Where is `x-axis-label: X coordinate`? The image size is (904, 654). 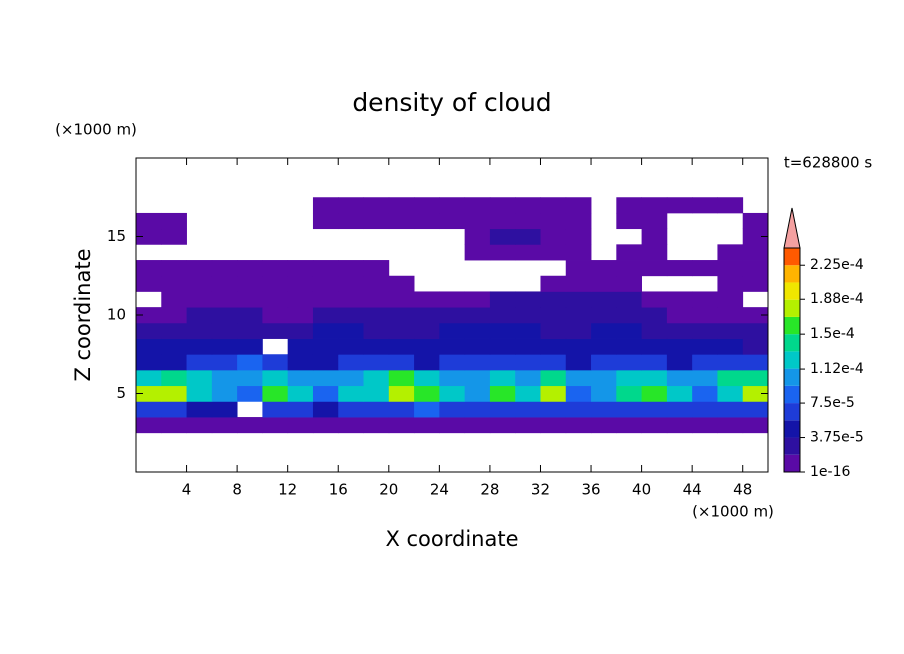 x-axis-label: X coordinate is located at coordinates (451, 539).